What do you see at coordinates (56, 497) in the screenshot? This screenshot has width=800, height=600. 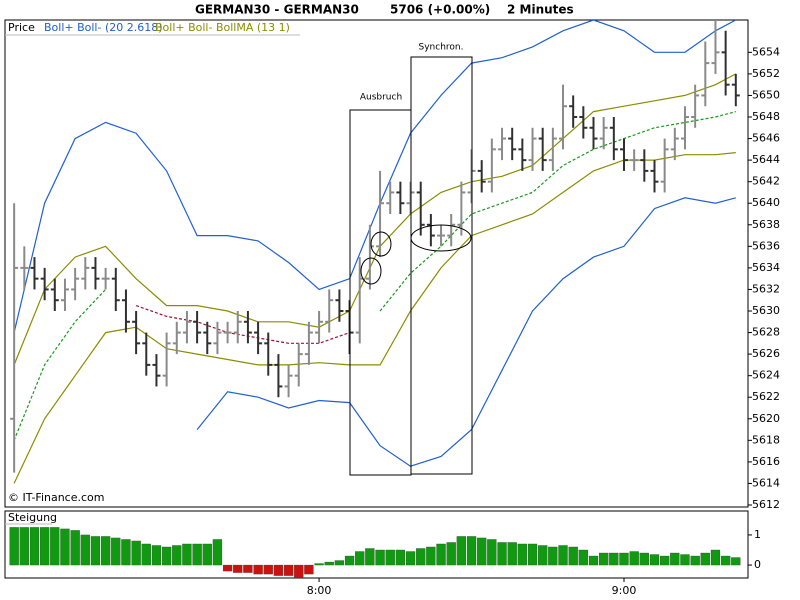 I see `copyright: © IT-Finance.com` at bounding box center [56, 497].